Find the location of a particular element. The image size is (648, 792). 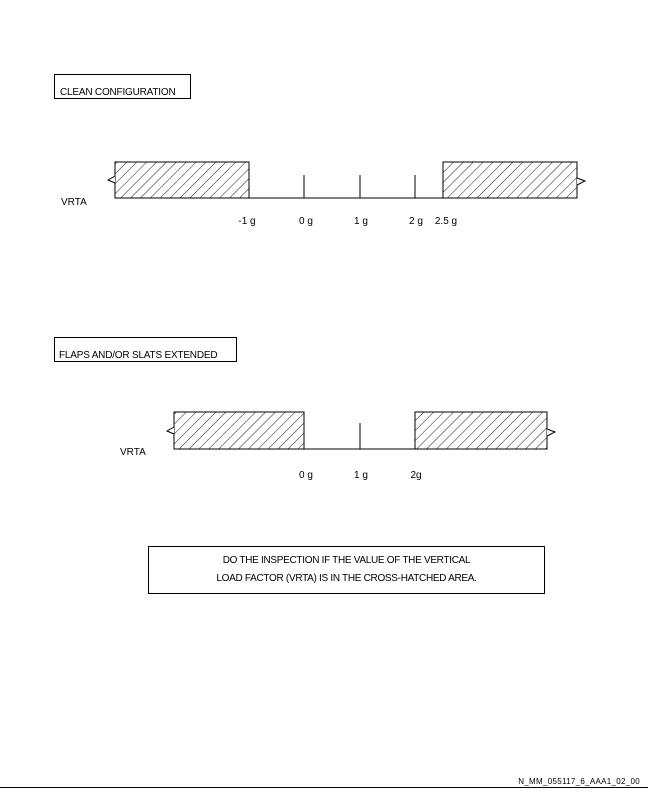

clean-hatched-area-low is located at coordinates (182, 180).